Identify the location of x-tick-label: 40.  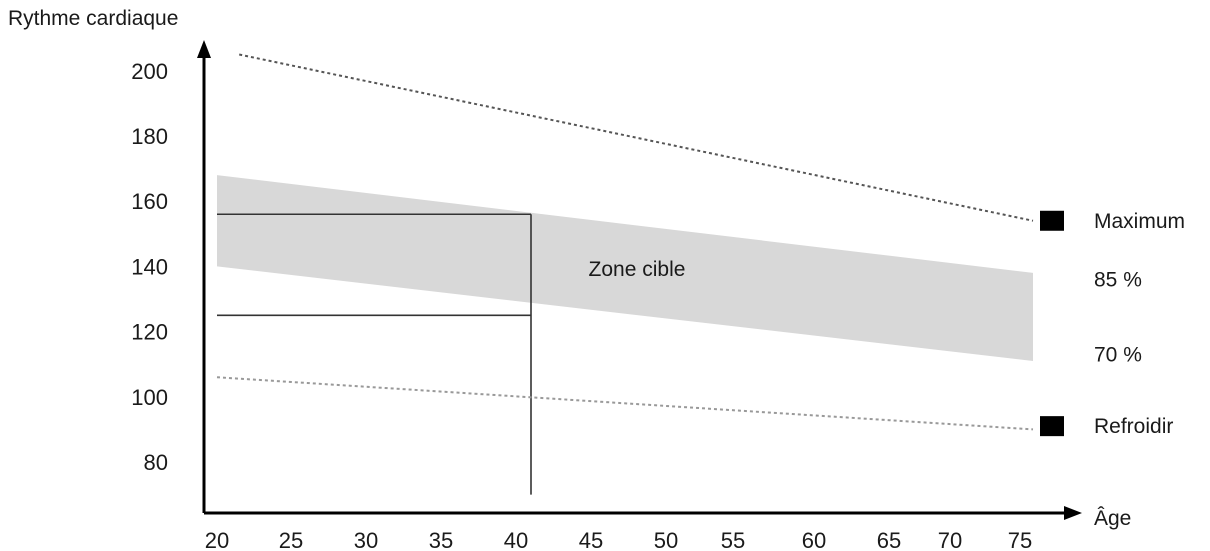
(516, 539).